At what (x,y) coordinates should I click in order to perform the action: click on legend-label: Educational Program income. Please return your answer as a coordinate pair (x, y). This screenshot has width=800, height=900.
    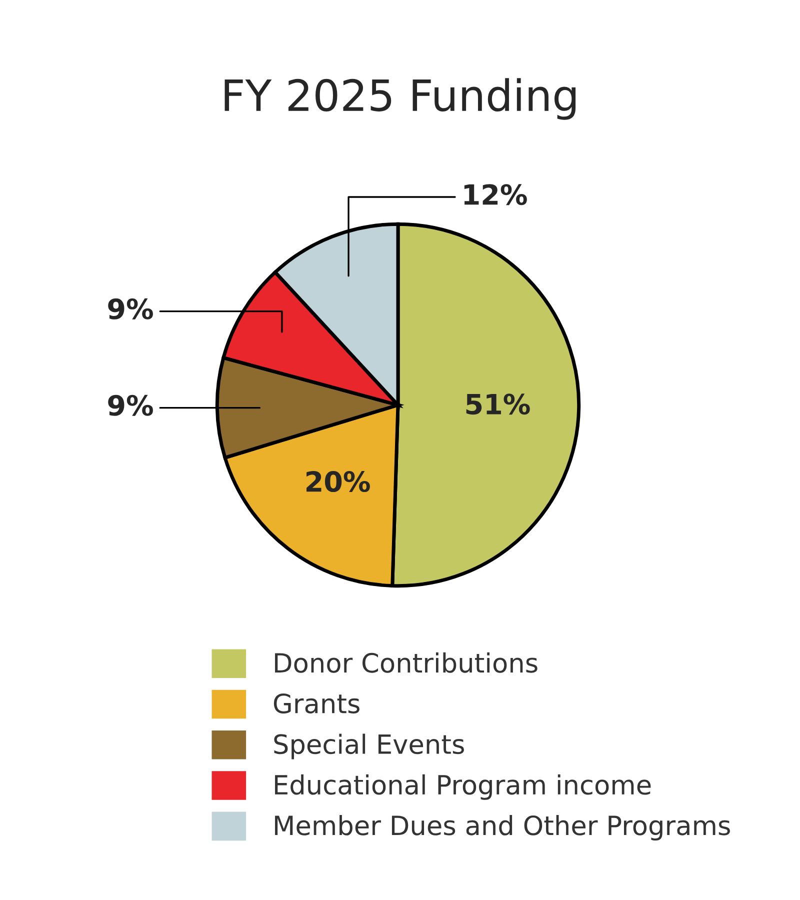
    Looking at the image, I should click on (463, 787).